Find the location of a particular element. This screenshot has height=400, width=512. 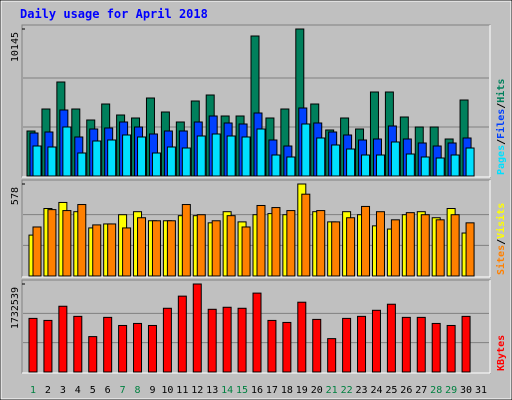

x-tick-label: 28 is located at coordinates (436, 390).